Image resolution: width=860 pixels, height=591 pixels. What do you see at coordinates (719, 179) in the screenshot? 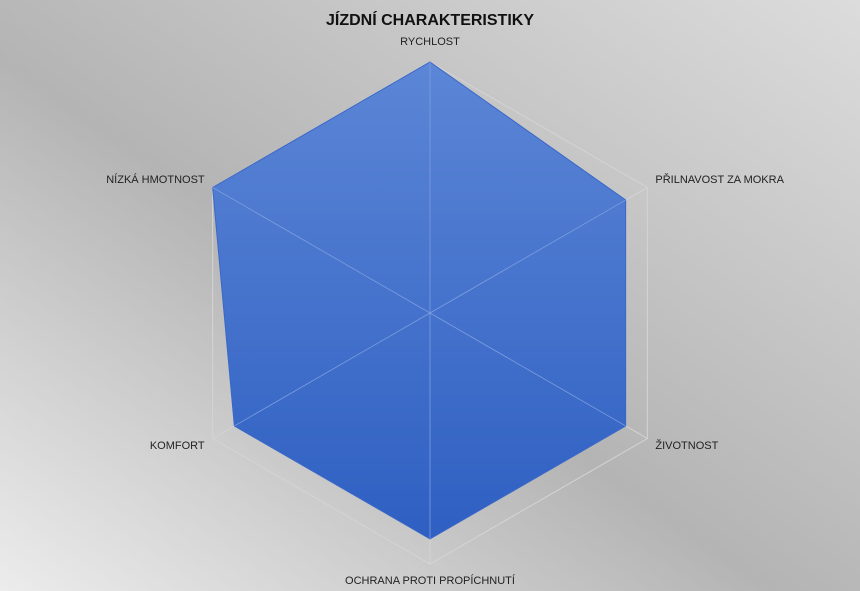
I see `category-label: PŘILNAVOST ZA MOKRA` at bounding box center [719, 179].